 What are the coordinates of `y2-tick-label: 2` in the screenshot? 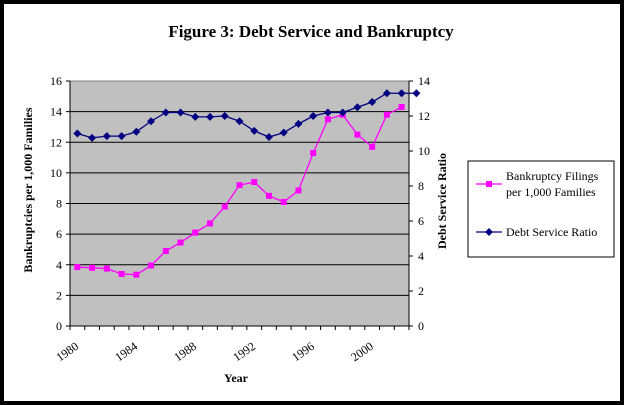 It's located at (421, 291).